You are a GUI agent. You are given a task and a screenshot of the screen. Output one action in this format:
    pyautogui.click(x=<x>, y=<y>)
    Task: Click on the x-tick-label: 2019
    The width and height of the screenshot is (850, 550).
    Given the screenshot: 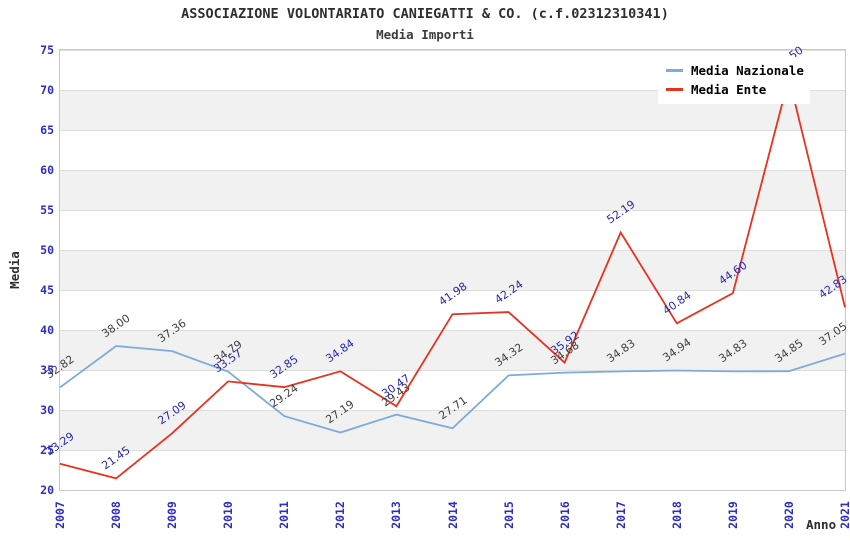 What is the action you would take?
    pyautogui.click(x=732, y=515)
    